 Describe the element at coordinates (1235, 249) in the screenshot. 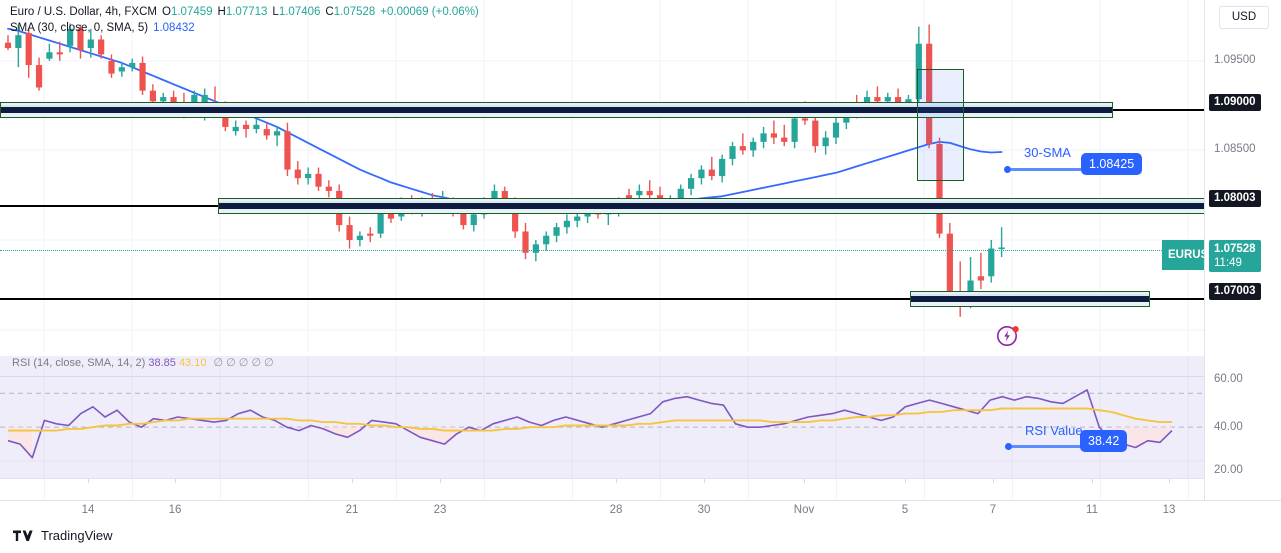

I see `current-price-value: 1.07528` at that location.